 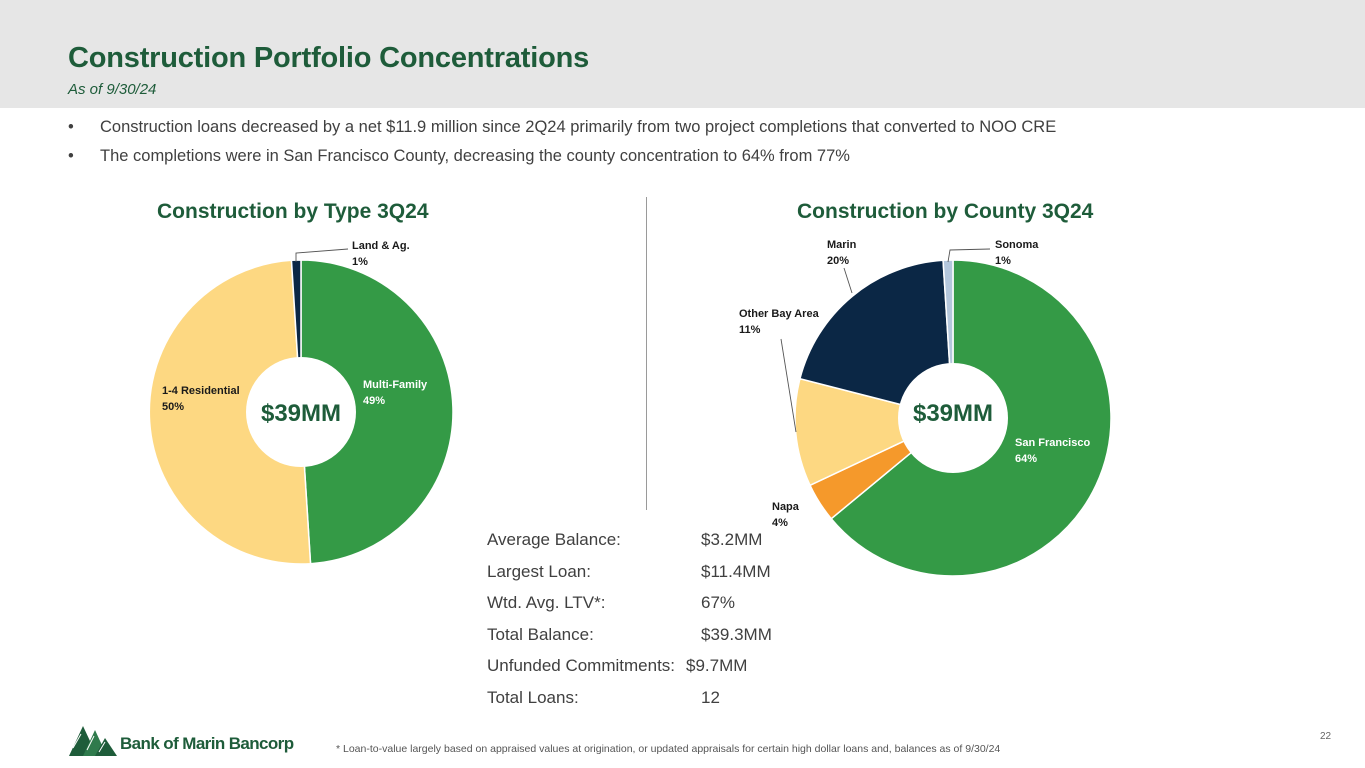 What do you see at coordinates (293, 211) in the screenshot?
I see `chart-title-type: Construction by Type 3Q24` at bounding box center [293, 211].